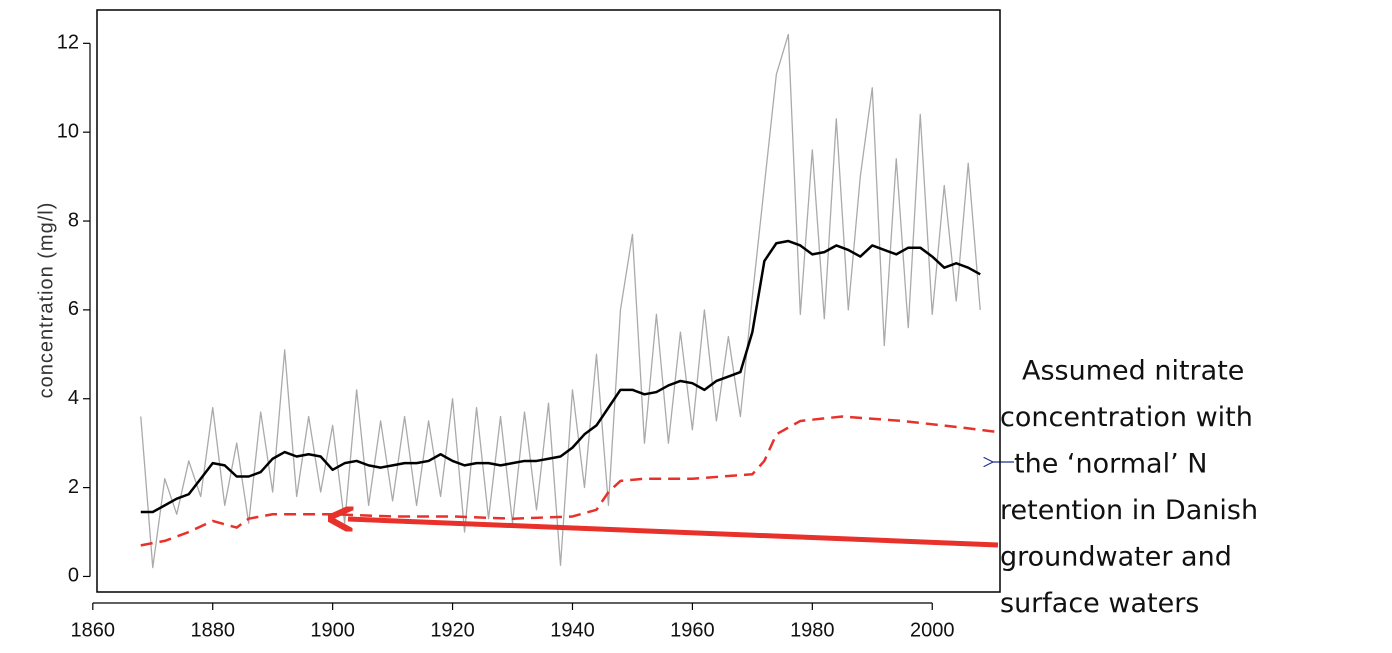  What do you see at coordinates (569, 481) in the screenshot?
I see `data-line` at bounding box center [569, 481].